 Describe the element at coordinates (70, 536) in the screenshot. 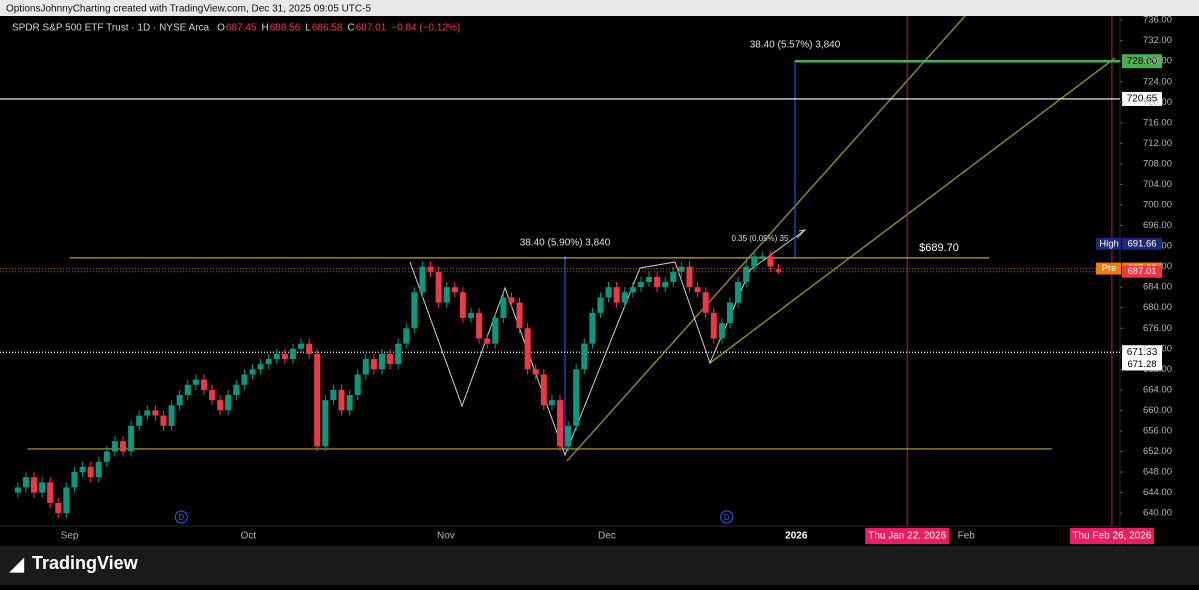

I see `x-tick-label: Sep` at that location.